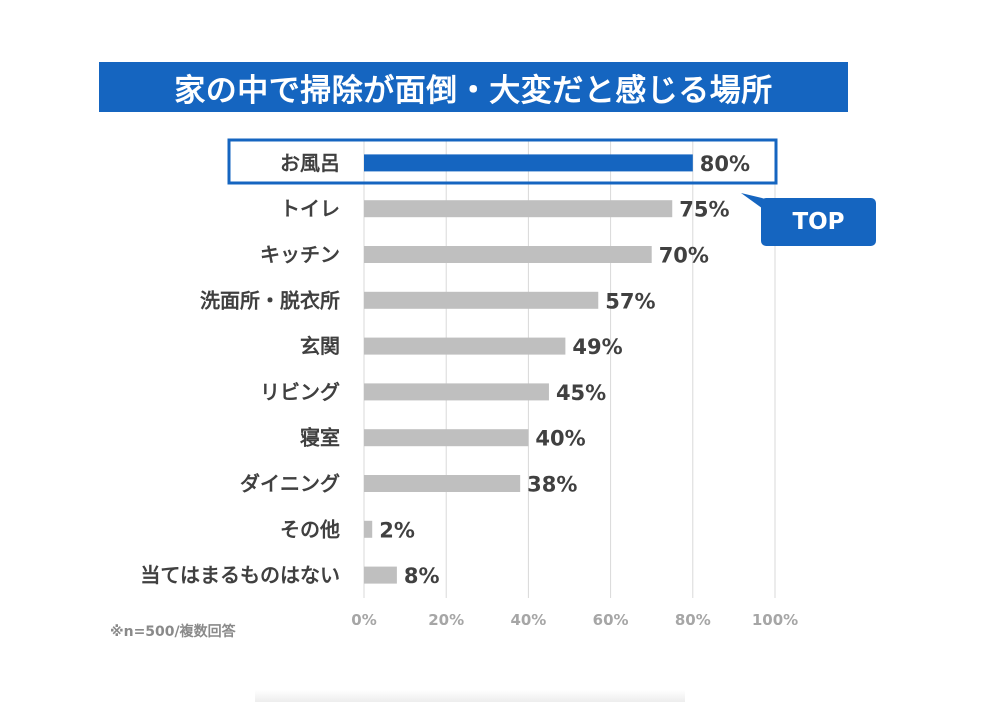 The image size is (1000, 702). What do you see at coordinates (310, 163) in the screenshot?
I see `category-label: お風呂` at bounding box center [310, 163].